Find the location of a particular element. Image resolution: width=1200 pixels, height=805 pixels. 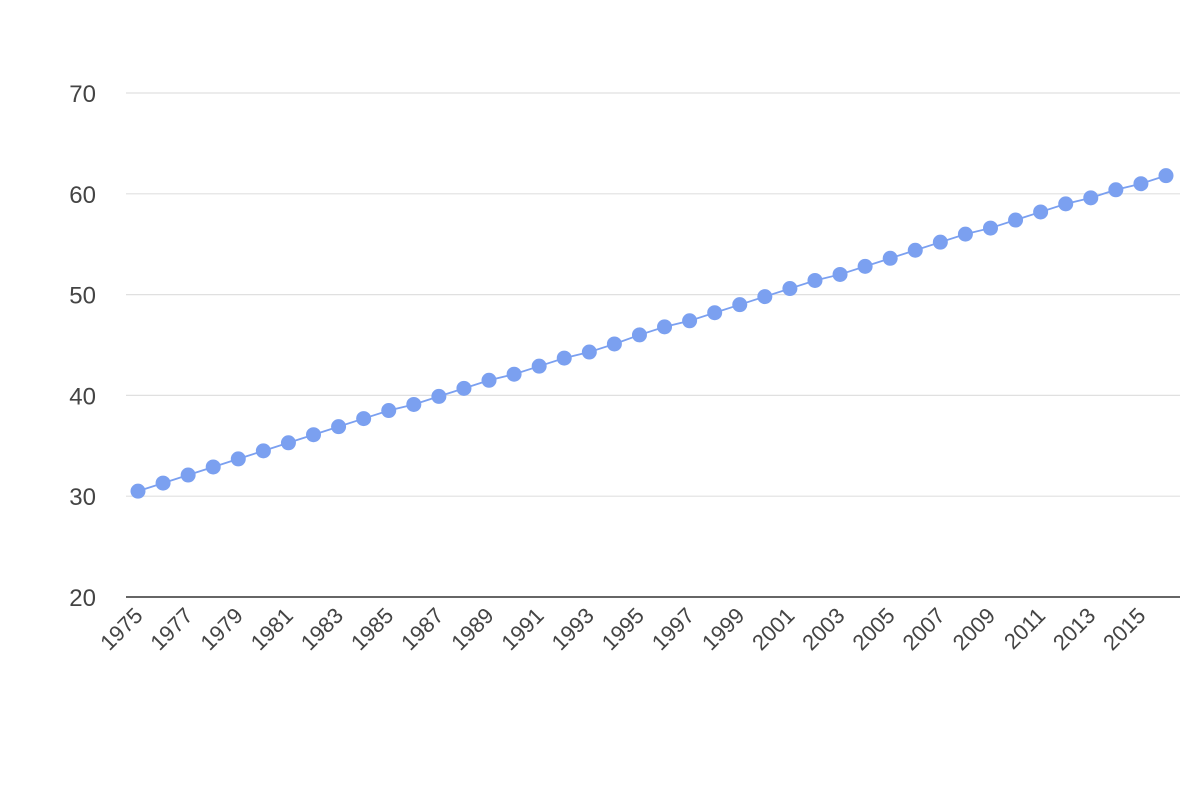

x-tick-label: 2009 is located at coordinates (974, 629).